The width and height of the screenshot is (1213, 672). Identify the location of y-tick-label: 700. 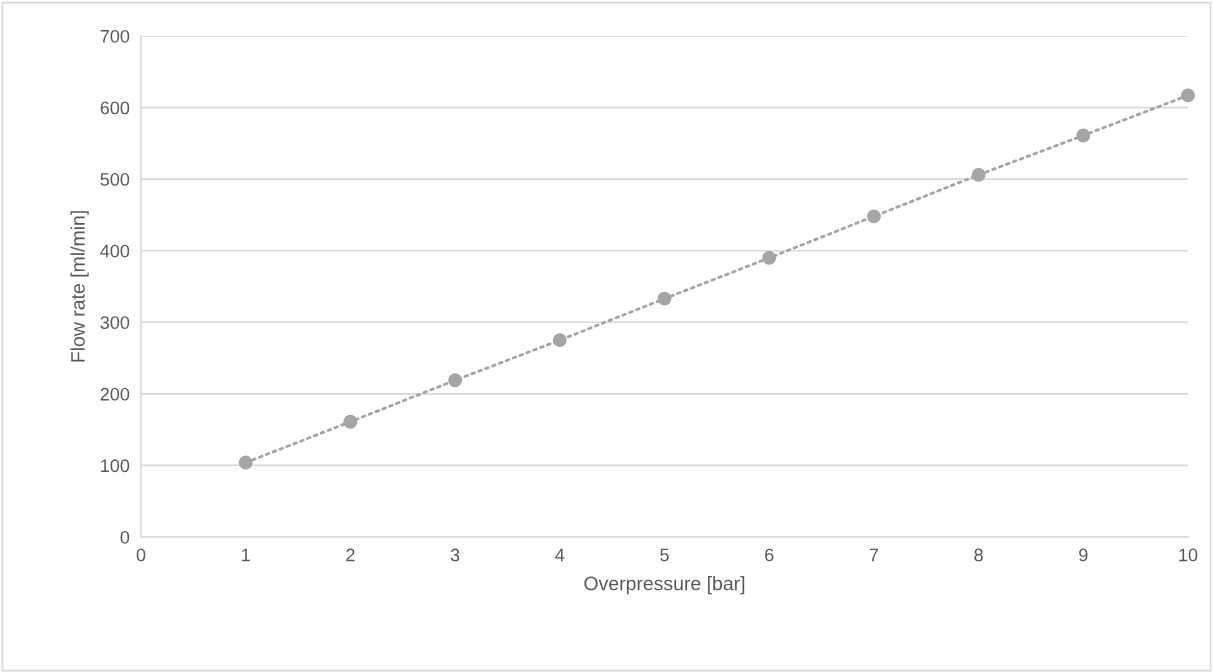
(115, 36).